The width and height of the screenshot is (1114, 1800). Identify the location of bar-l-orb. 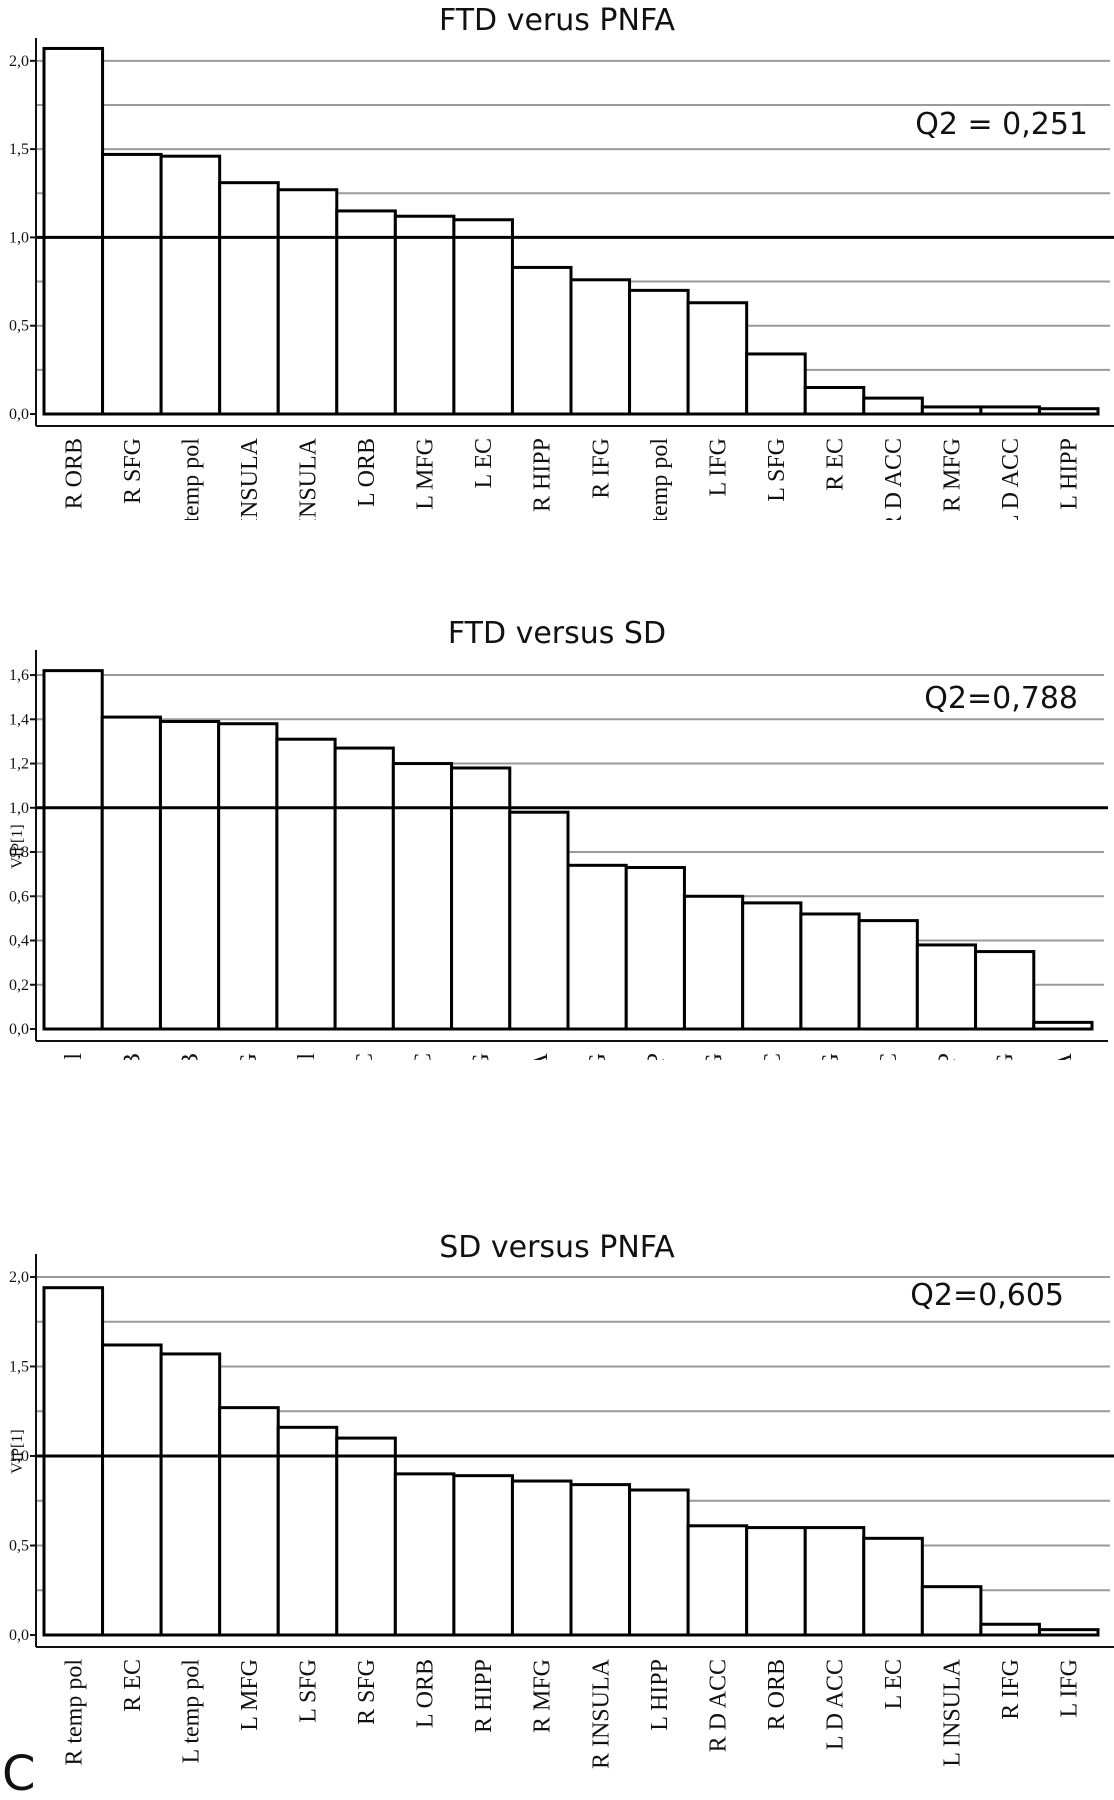
(131, 873).